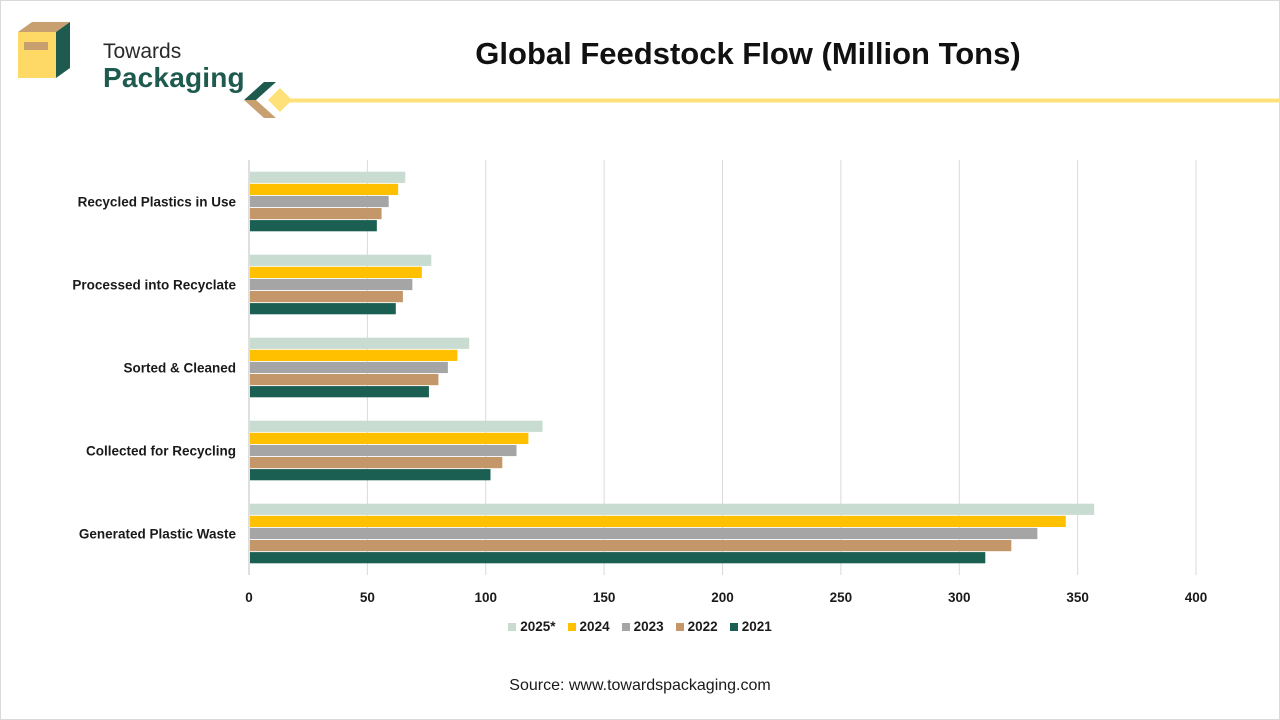  What do you see at coordinates (785, 100) in the screenshot?
I see `divider-line` at bounding box center [785, 100].